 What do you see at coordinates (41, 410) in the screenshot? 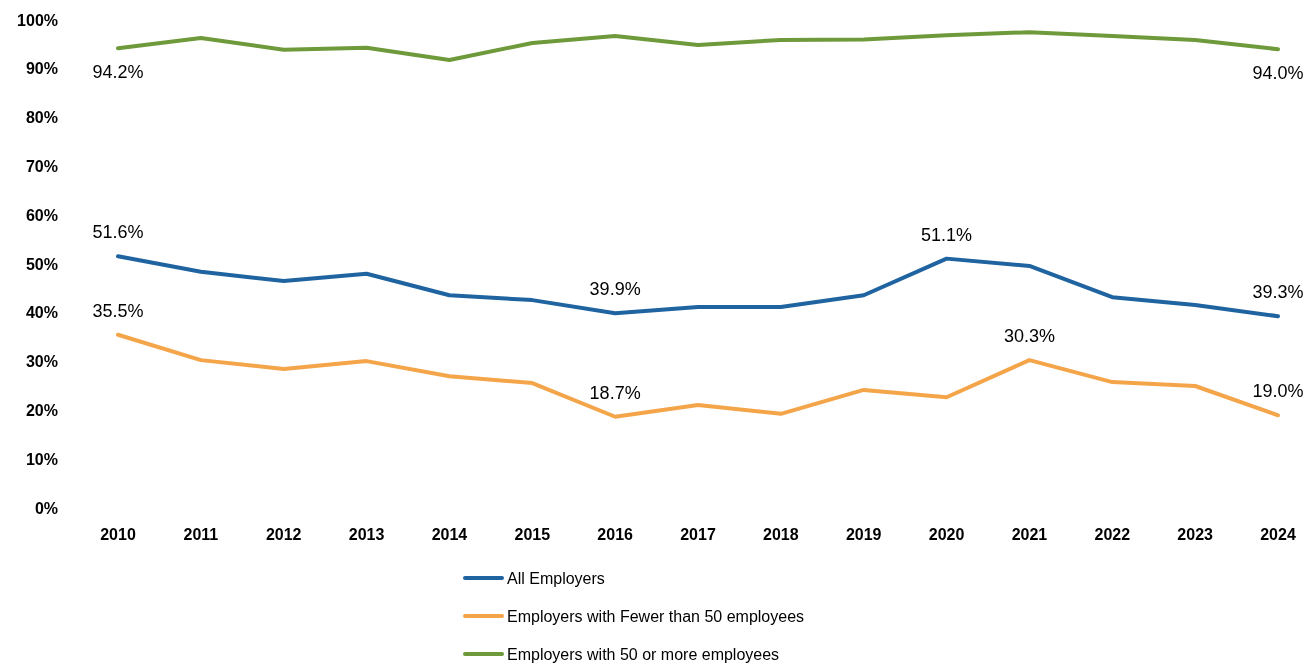
I see `y-tick-label: 20%` at bounding box center [41, 410].